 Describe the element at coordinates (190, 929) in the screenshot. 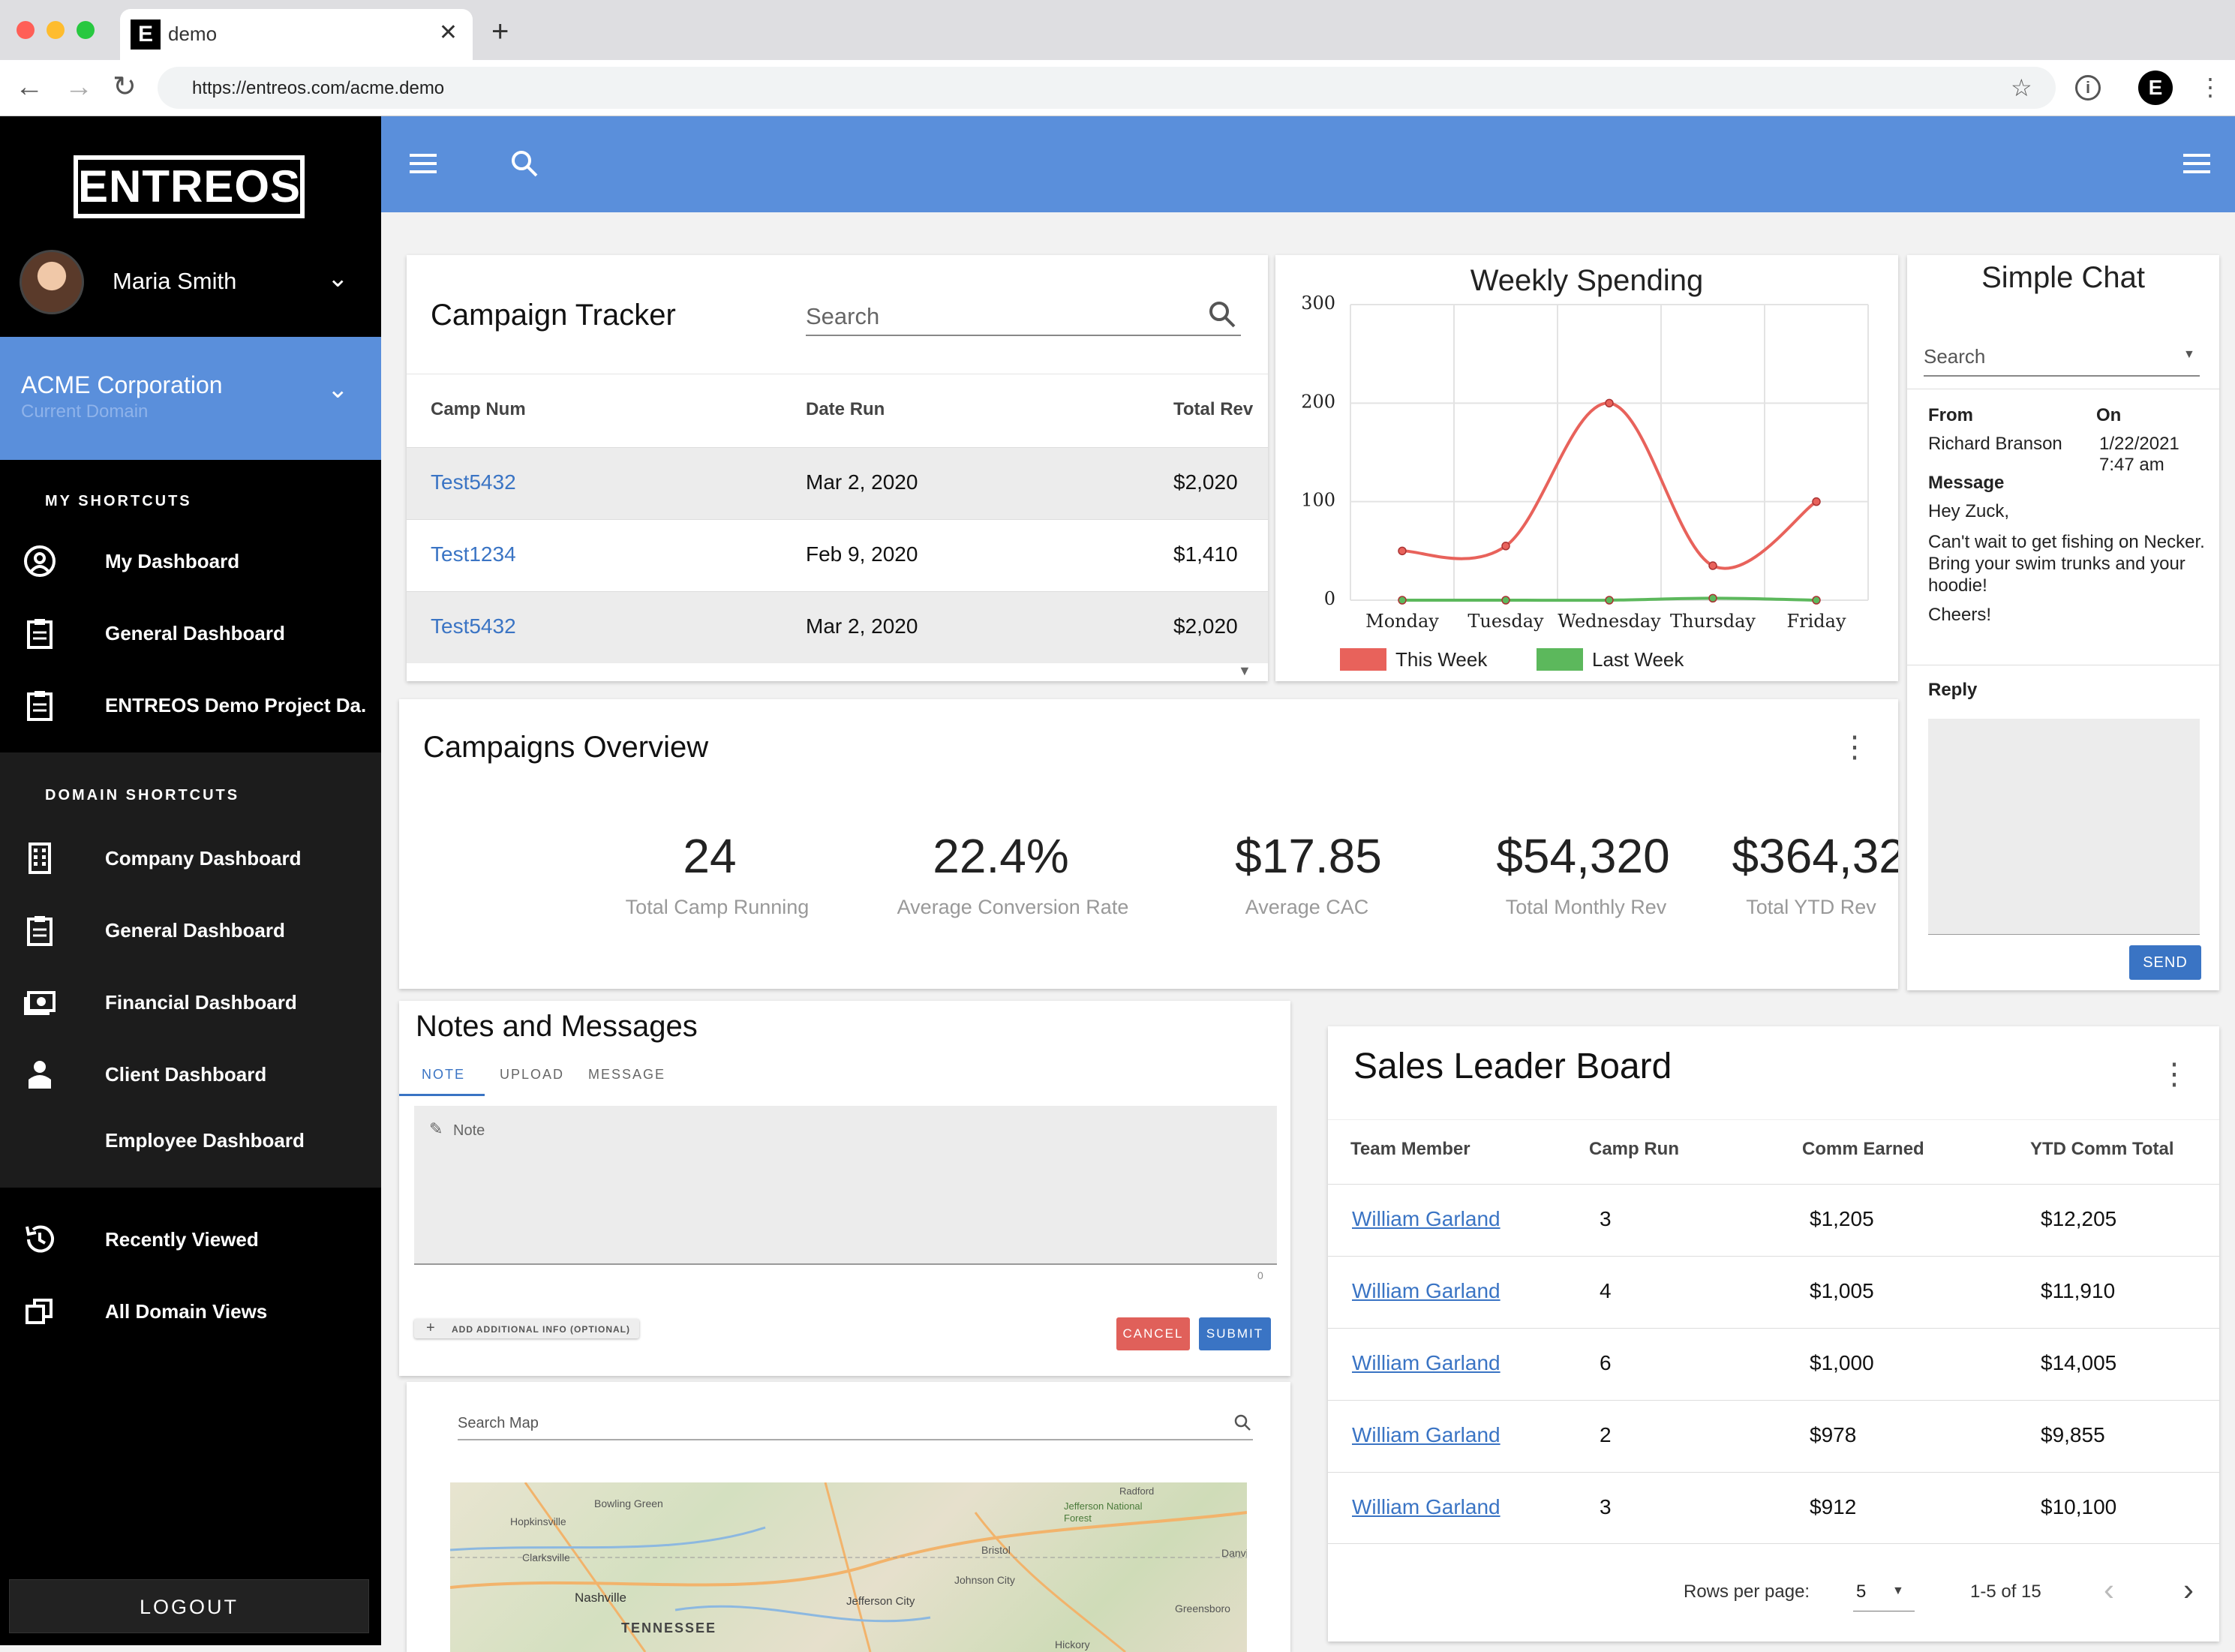

I see `sidebar-item-general-dashboard-2: General Dashboard` at that location.